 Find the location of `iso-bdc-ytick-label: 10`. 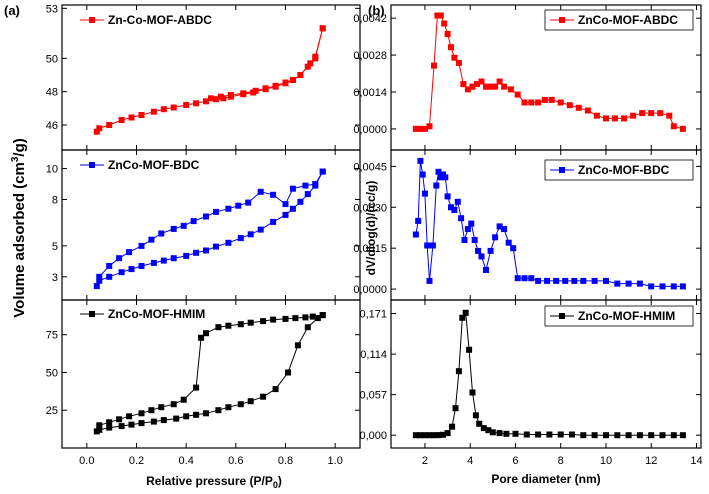

iso-bdc-ytick-label: 10 is located at coordinates (52, 170).